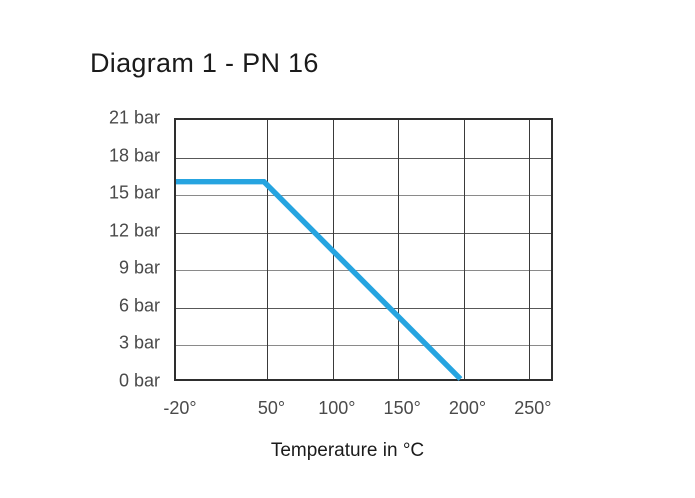  I want to click on y-axis-tick-label: 12 bar, so click(134, 230).